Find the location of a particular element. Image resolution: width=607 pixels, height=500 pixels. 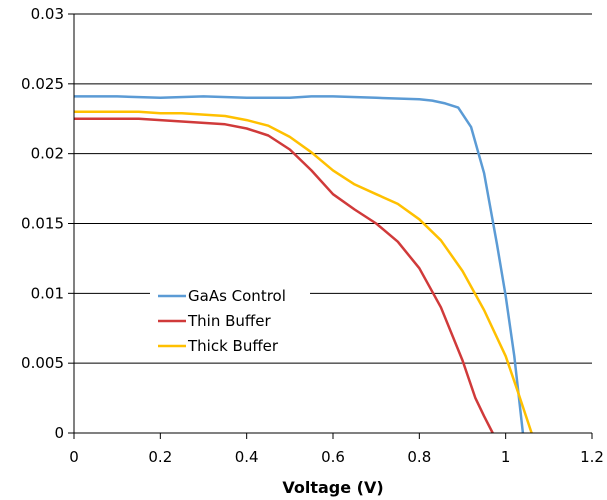

y-tick-label: 0.025 is located at coordinates (42, 84).